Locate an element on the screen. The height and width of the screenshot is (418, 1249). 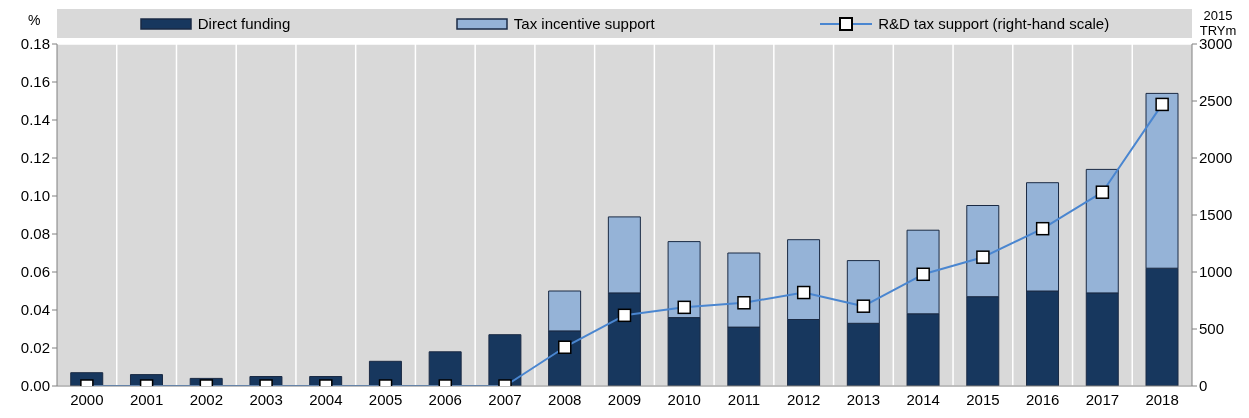
x-tick-label: 2000 is located at coordinates (87, 399).